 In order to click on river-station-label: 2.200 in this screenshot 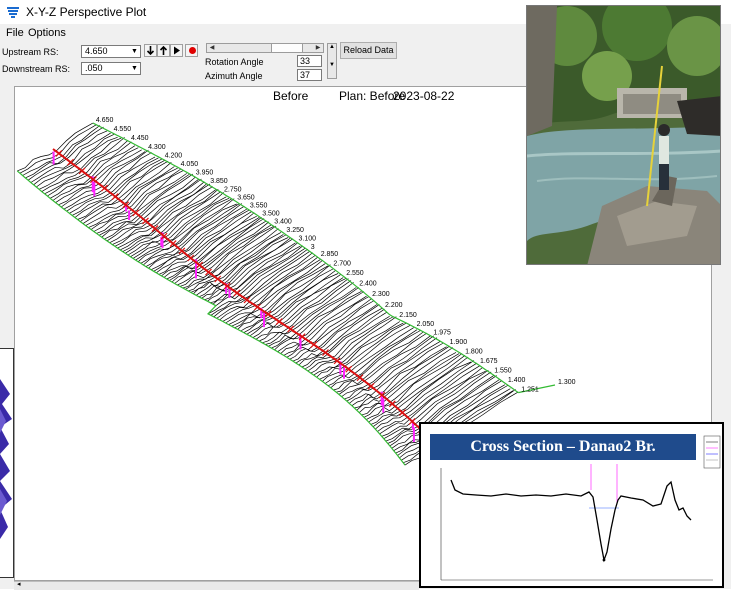, I will do `click(394, 305)`.